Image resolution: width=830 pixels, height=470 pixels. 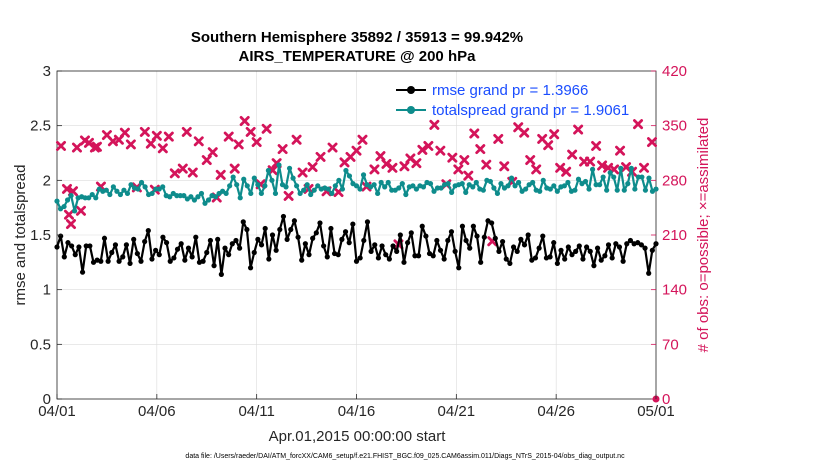 What do you see at coordinates (674, 290) in the screenshot?
I see `y-tick-label-right: 140` at bounding box center [674, 290].